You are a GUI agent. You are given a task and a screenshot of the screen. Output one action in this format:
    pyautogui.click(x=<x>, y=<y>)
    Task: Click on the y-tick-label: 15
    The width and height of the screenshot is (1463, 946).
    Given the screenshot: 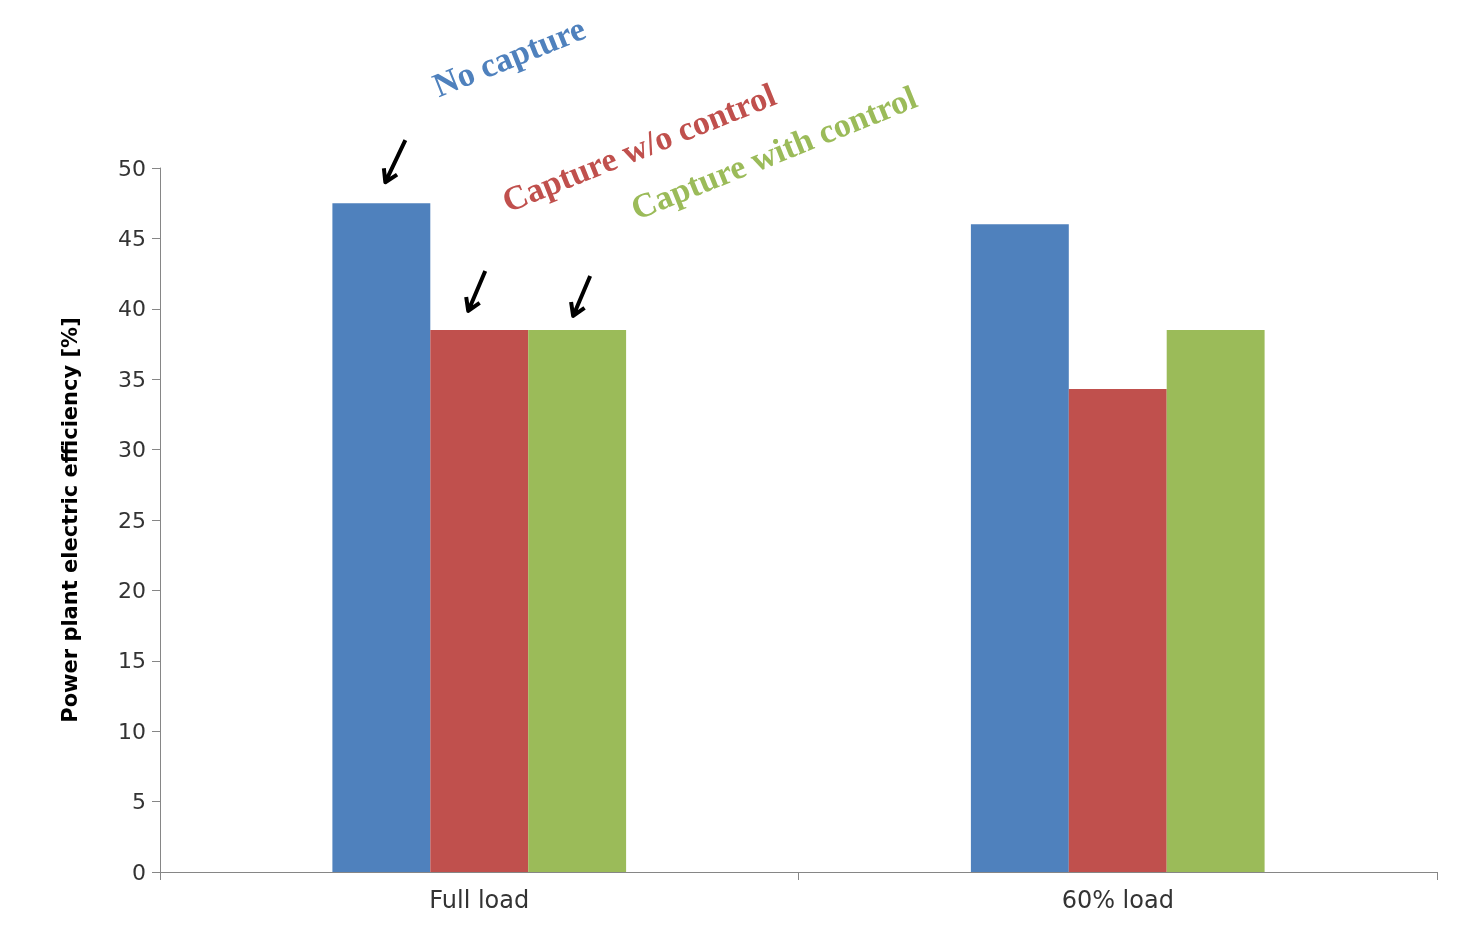 What is the action you would take?
    pyautogui.click(x=132, y=661)
    